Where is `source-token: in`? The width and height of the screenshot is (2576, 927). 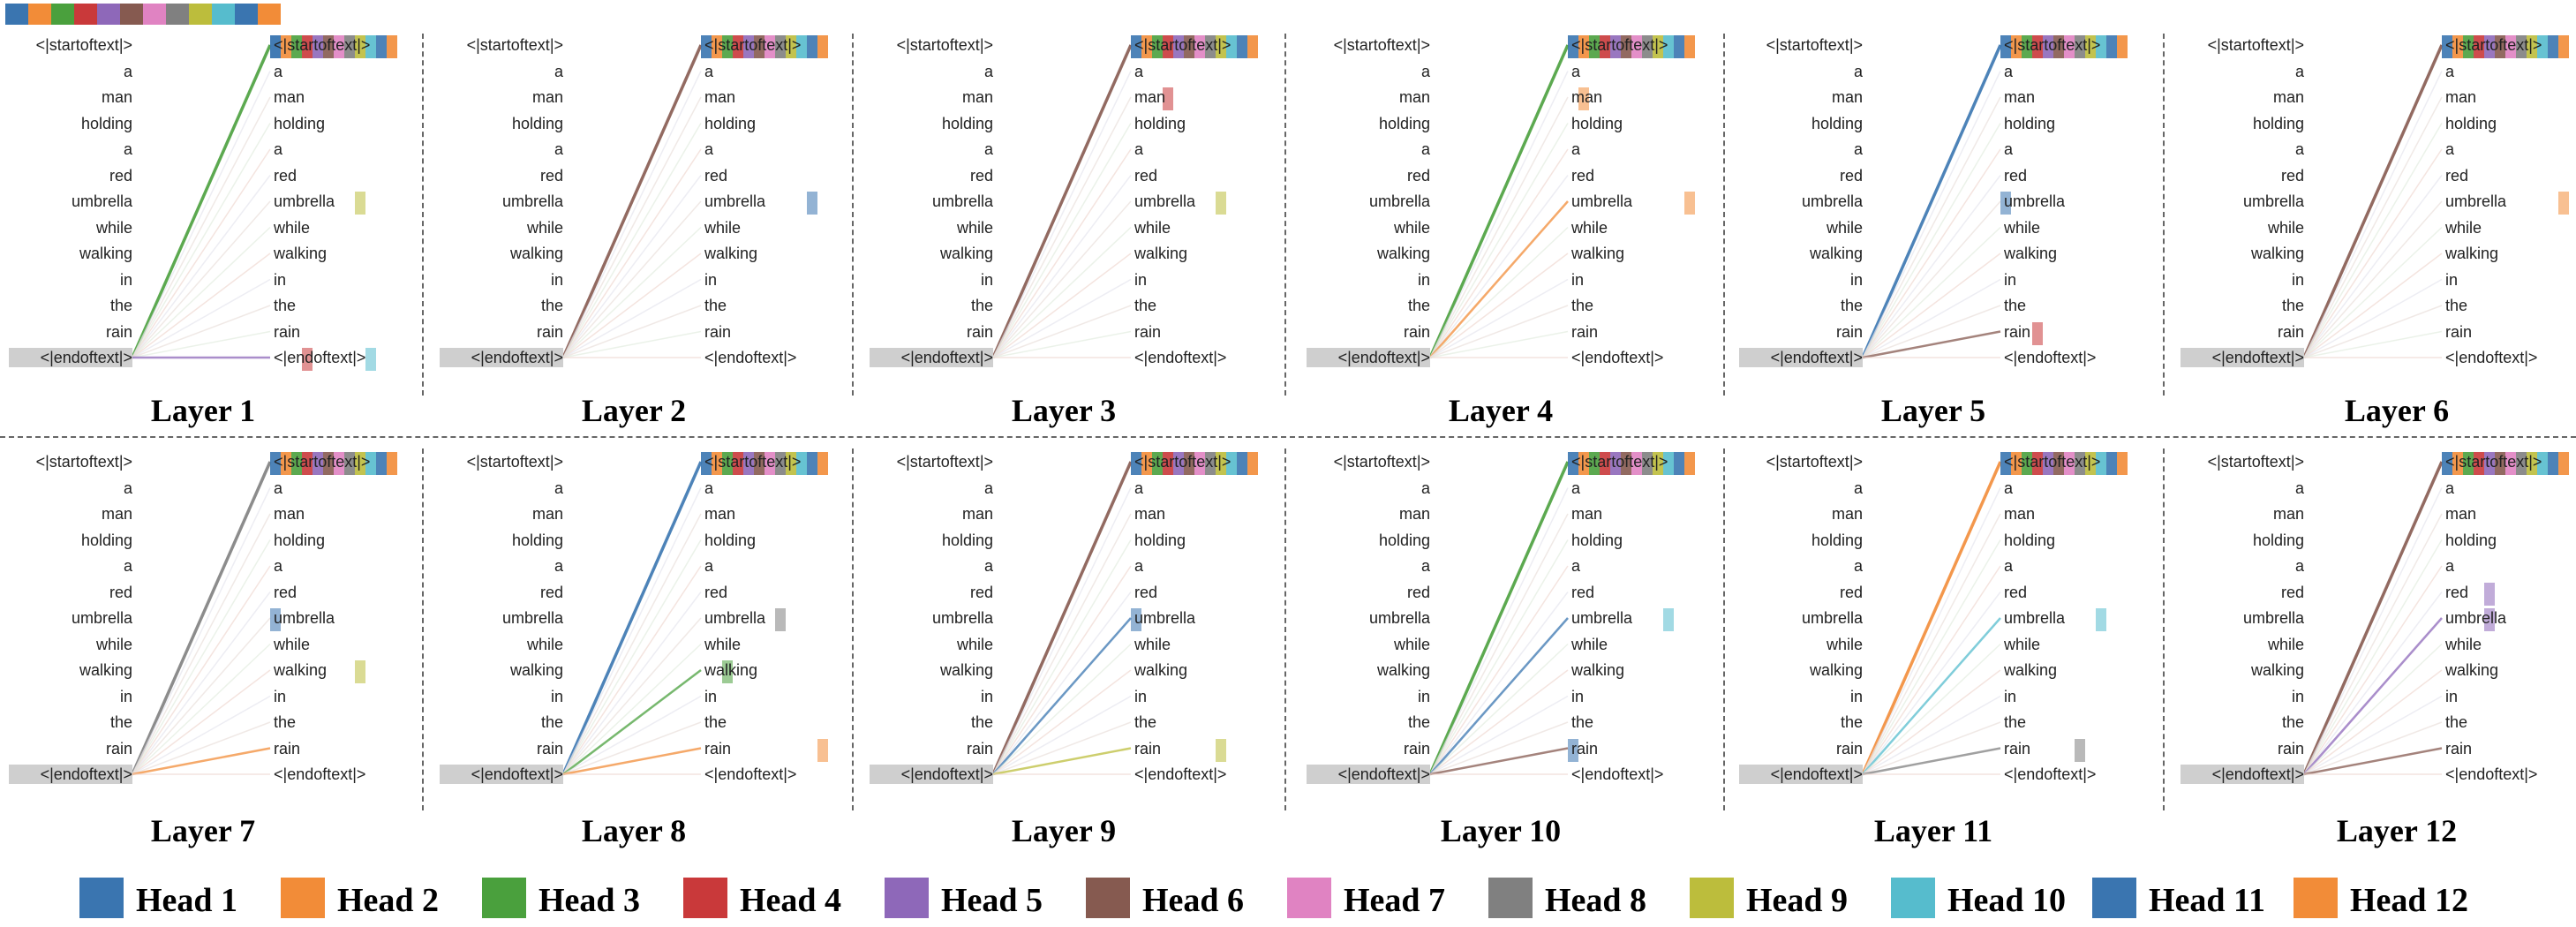 source-token: in is located at coordinates (987, 696).